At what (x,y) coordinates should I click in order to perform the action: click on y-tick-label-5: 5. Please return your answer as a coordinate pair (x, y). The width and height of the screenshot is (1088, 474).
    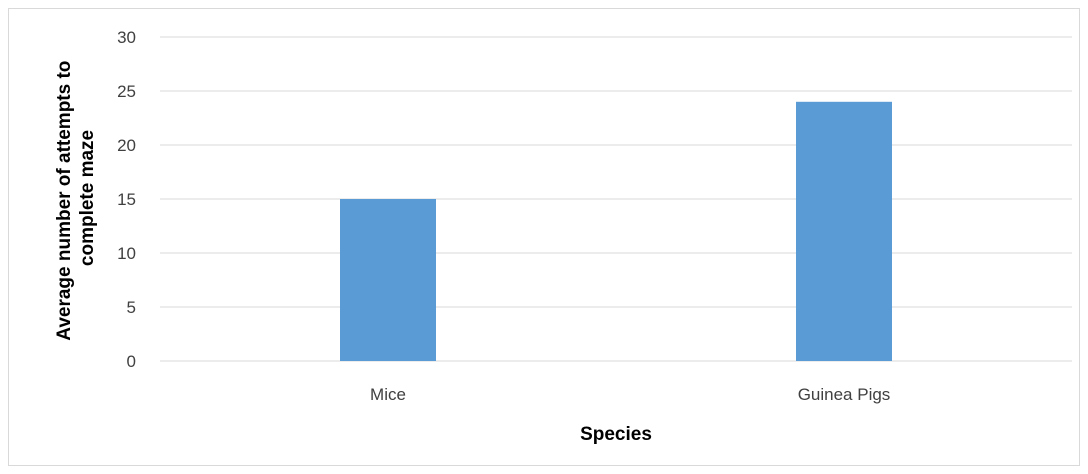
    Looking at the image, I should click on (131, 307).